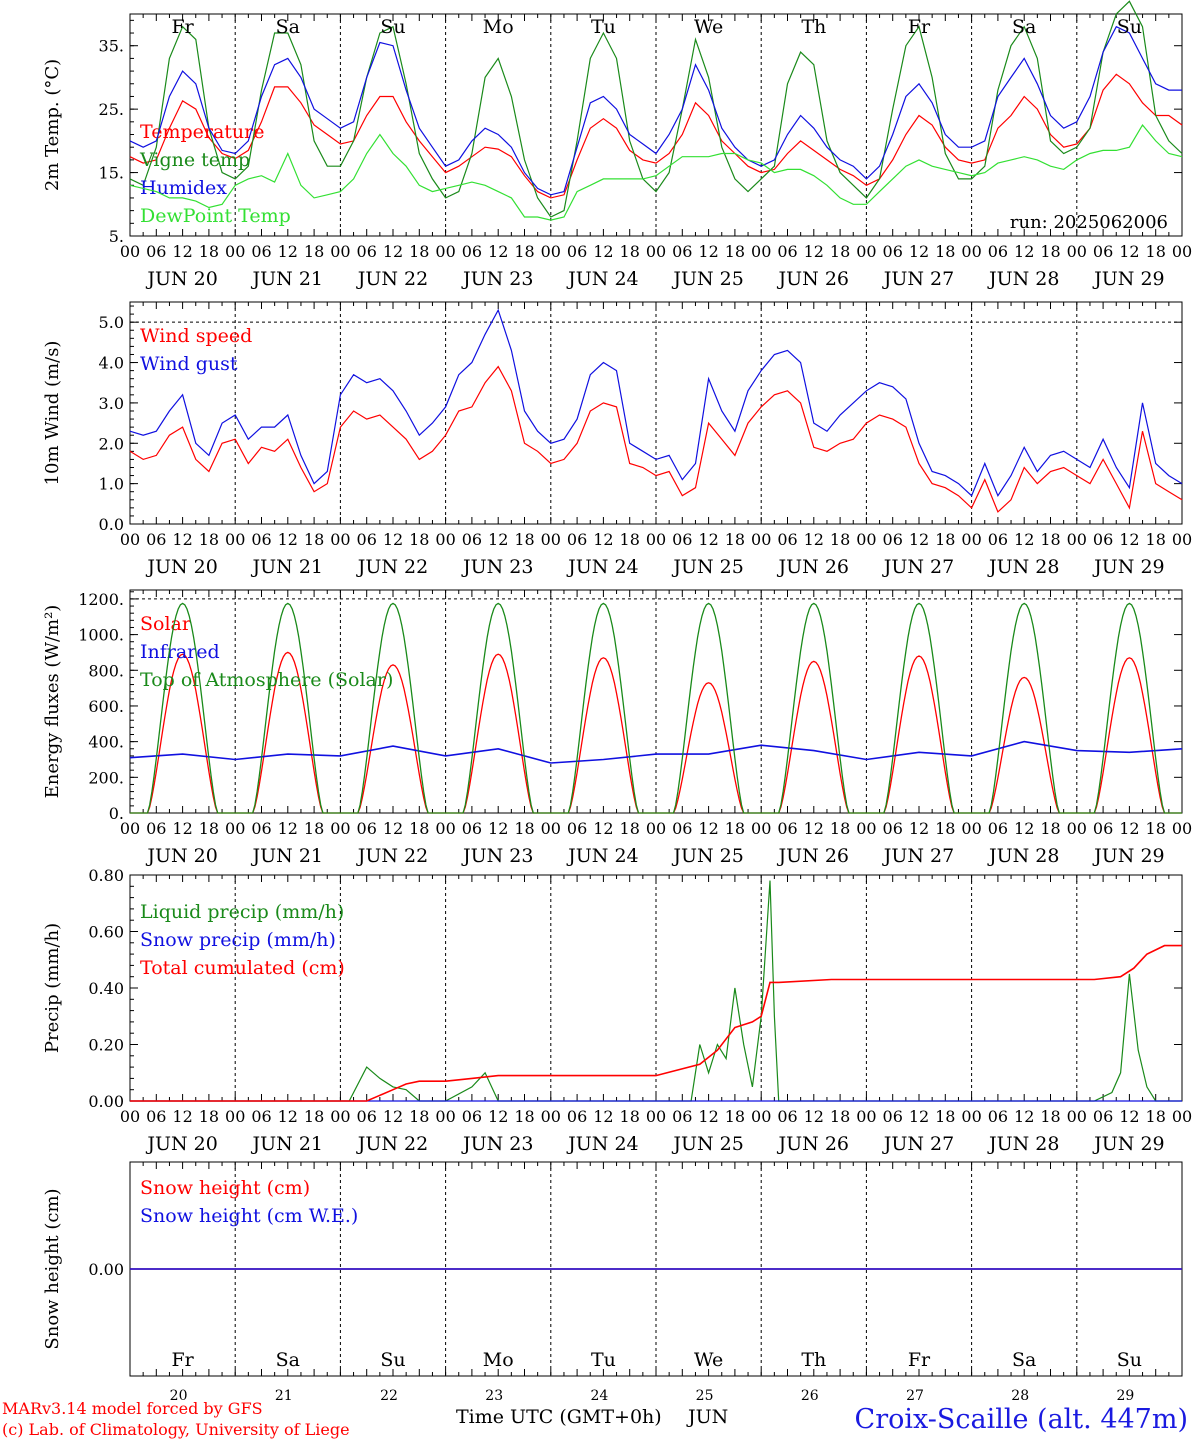 Image resolution: width=1194 pixels, height=1440 pixels. What do you see at coordinates (202, 132) in the screenshot?
I see `legend-temperature: Temperature` at bounding box center [202, 132].